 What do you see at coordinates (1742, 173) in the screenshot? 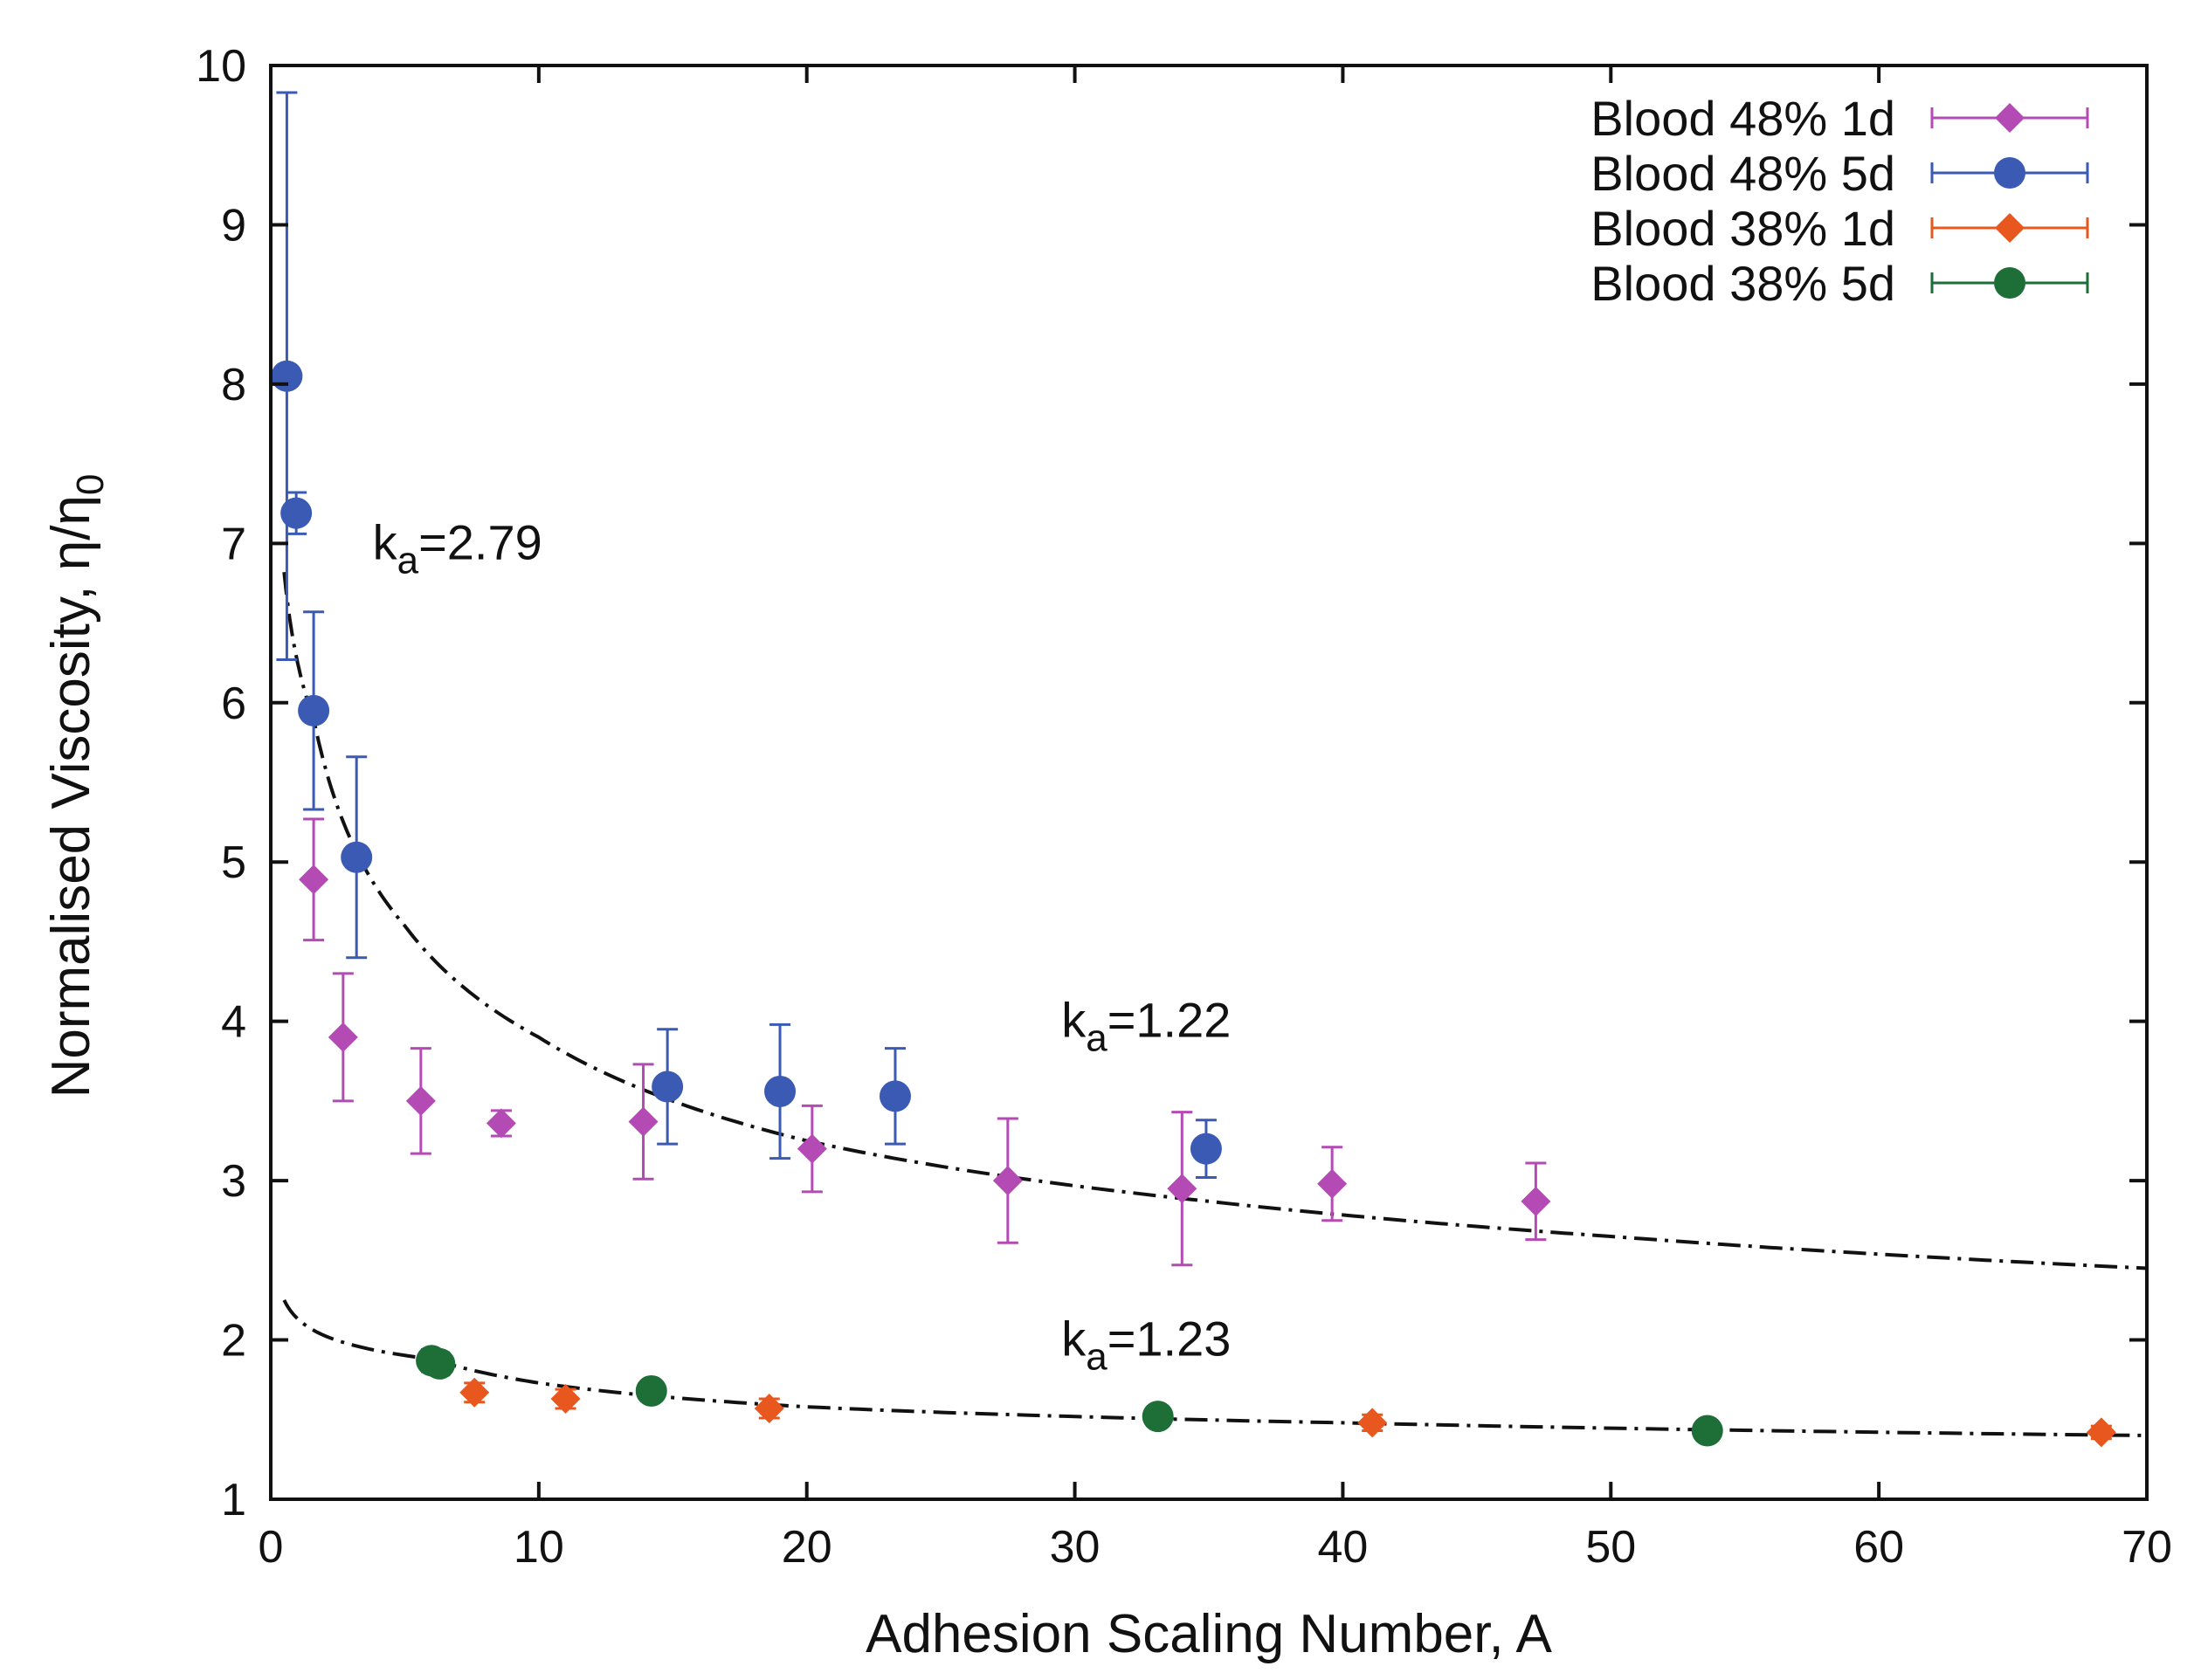
I see `legend-label: Blood 48% 5d` at bounding box center [1742, 173].